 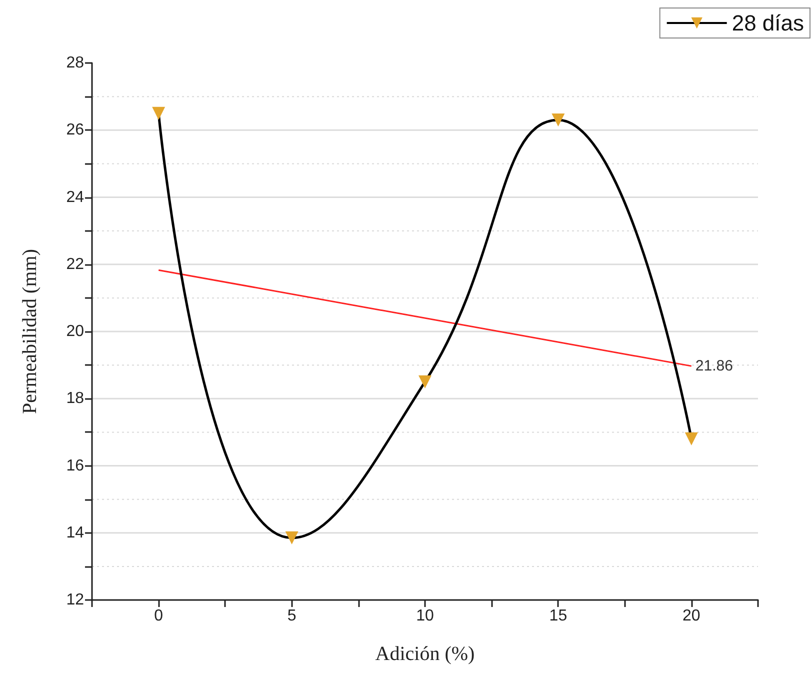 I want to click on x-tick-label: 15, so click(x=558, y=616).